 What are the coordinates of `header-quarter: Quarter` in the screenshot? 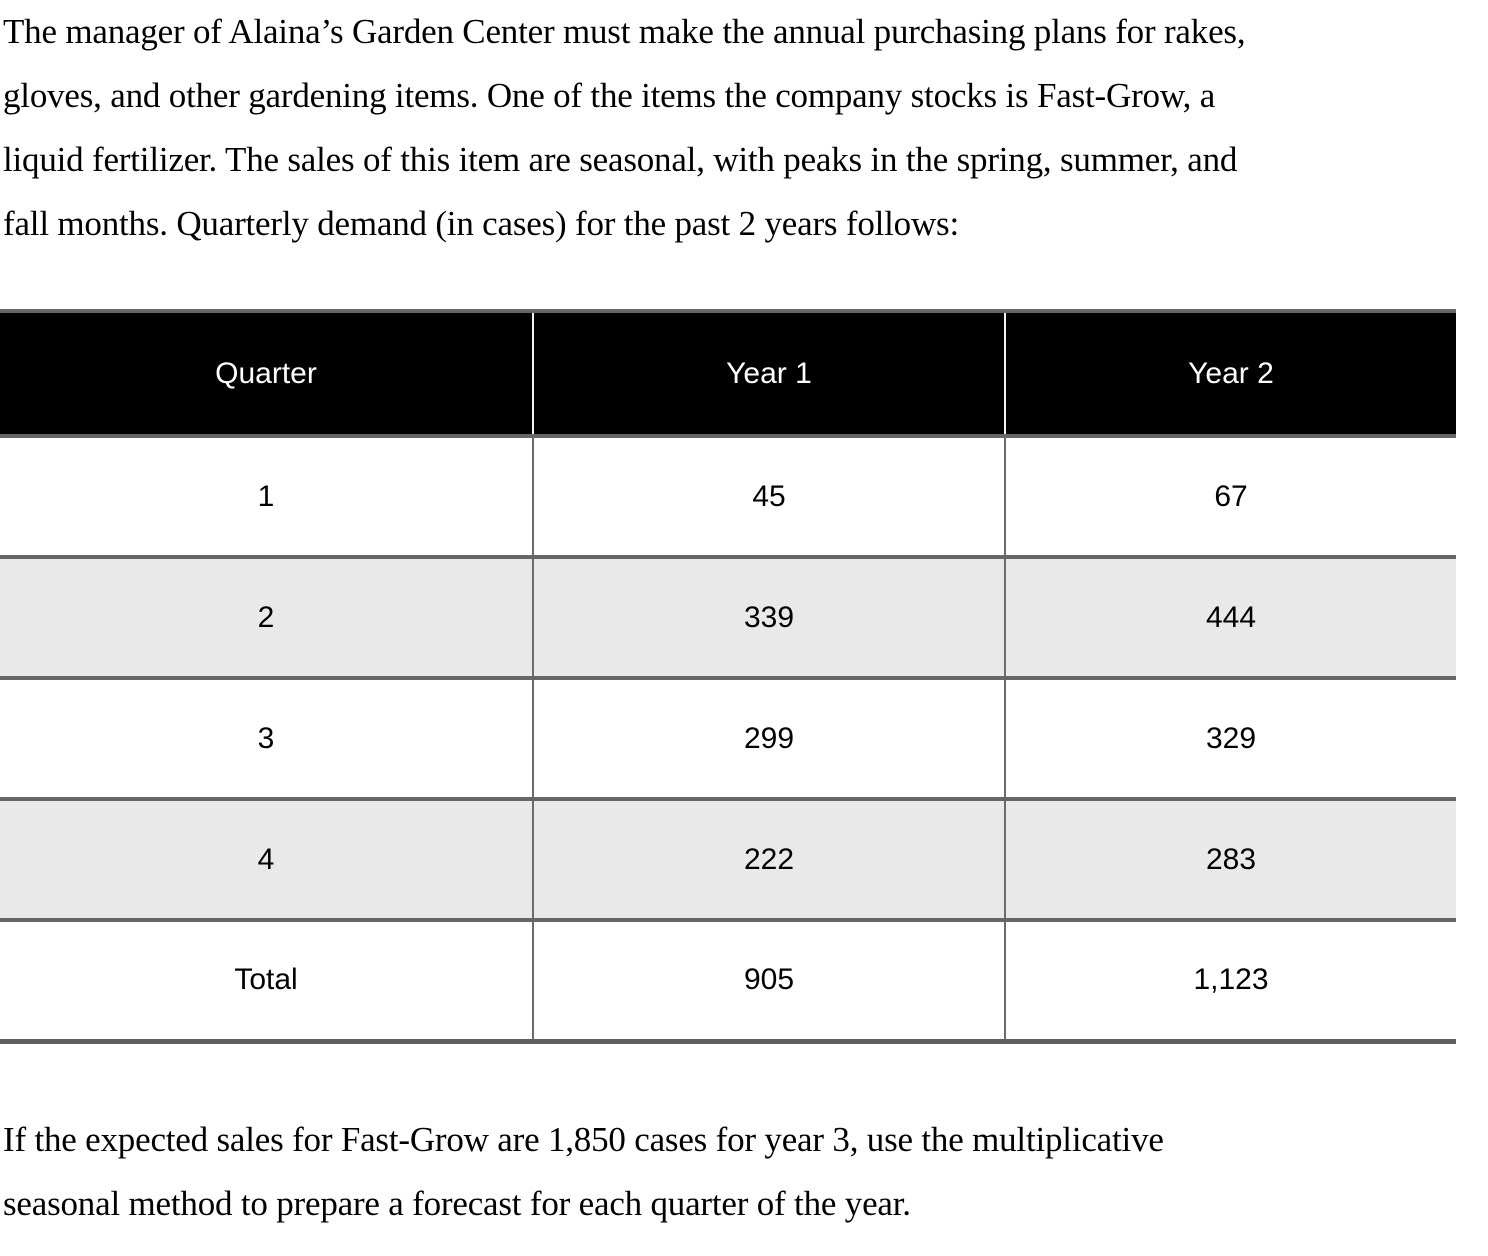 It's located at (266, 373).